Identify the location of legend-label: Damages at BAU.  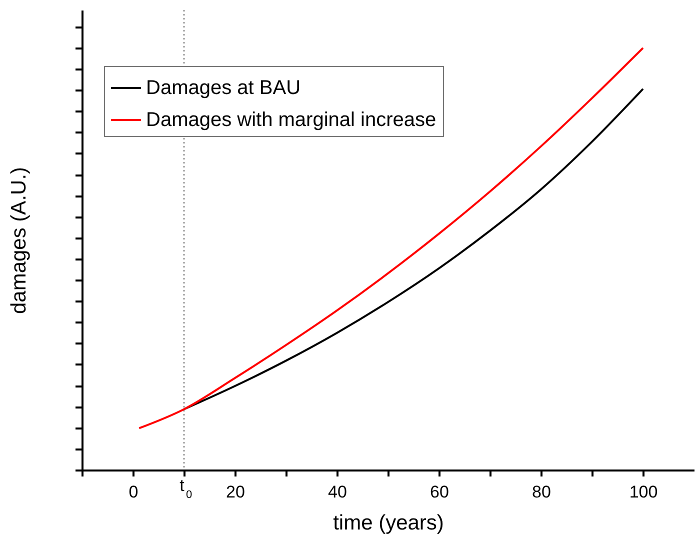
(223, 88).